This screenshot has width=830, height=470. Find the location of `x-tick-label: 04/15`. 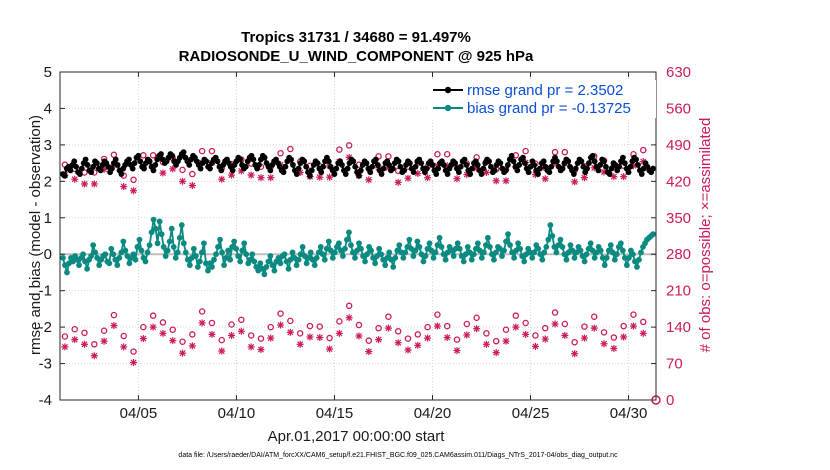

x-tick-label: 04/15 is located at coordinates (335, 413).